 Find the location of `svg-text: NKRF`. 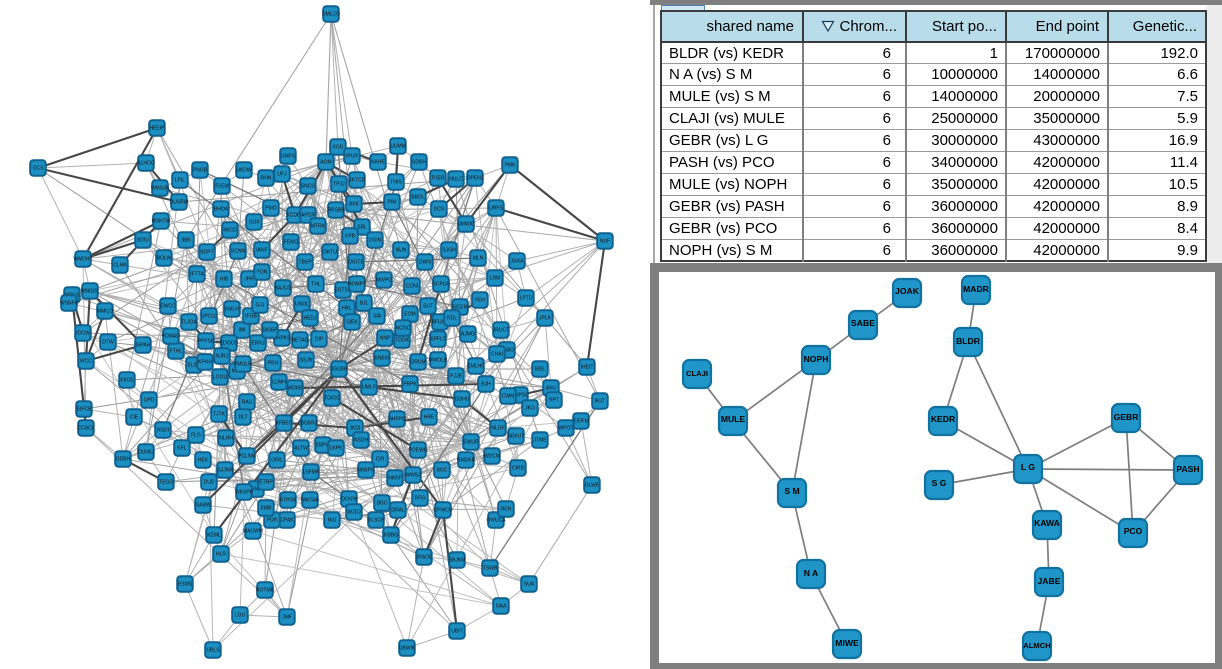

svg-text: NKRF is located at coordinates (395, 479).